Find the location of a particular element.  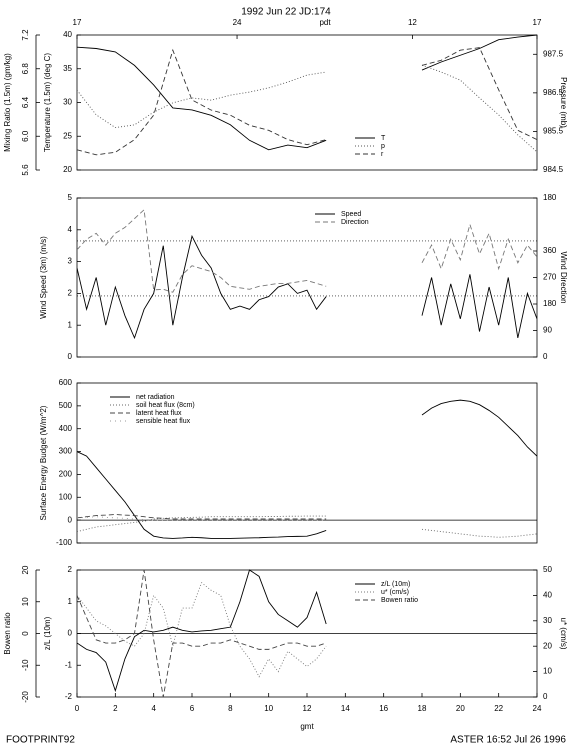

y2-axis-label: Wind Direction is located at coordinates (563, 277).